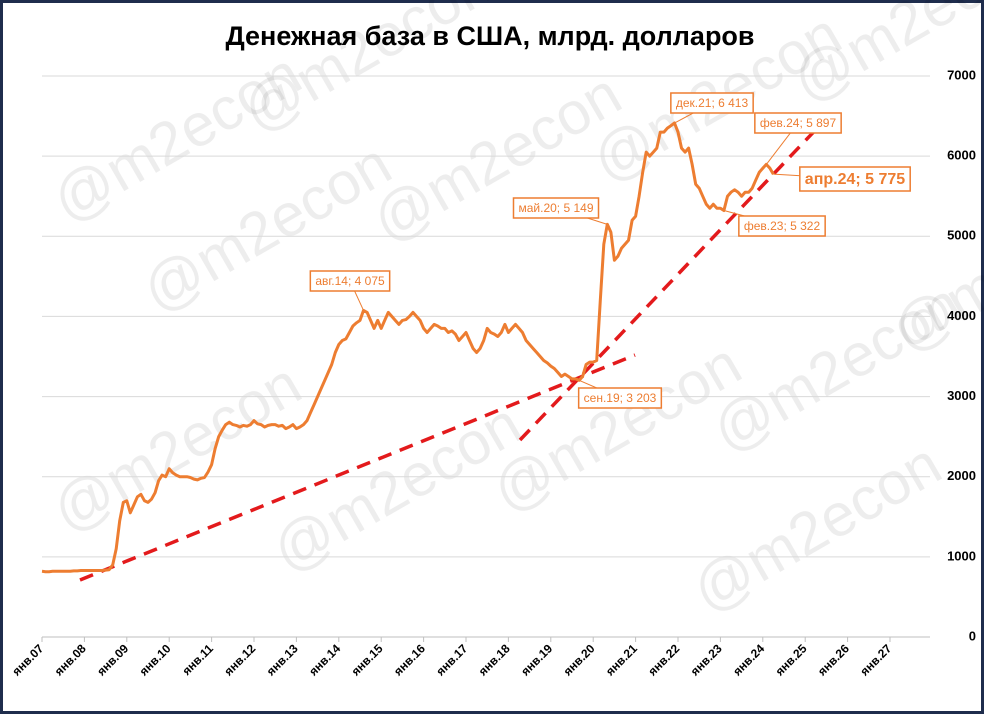  I want to click on annotation-label: авг.14; 4 075, so click(350, 281).